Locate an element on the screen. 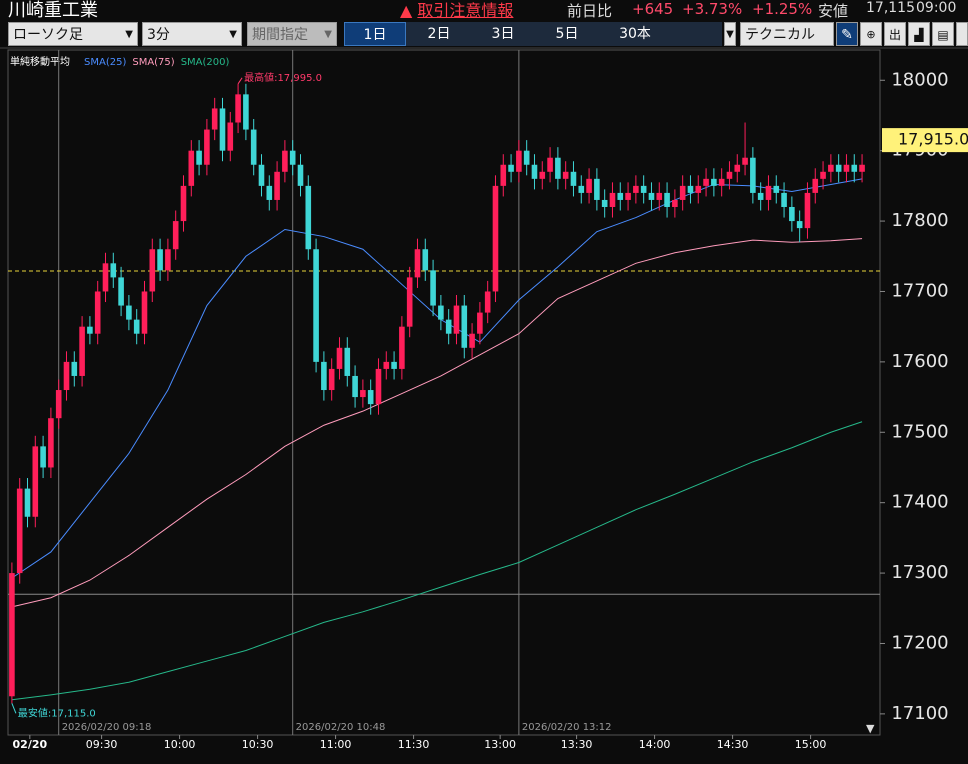 The image size is (968, 764). warning-link: ▲ 取引注意情報 is located at coordinates (457, 10).